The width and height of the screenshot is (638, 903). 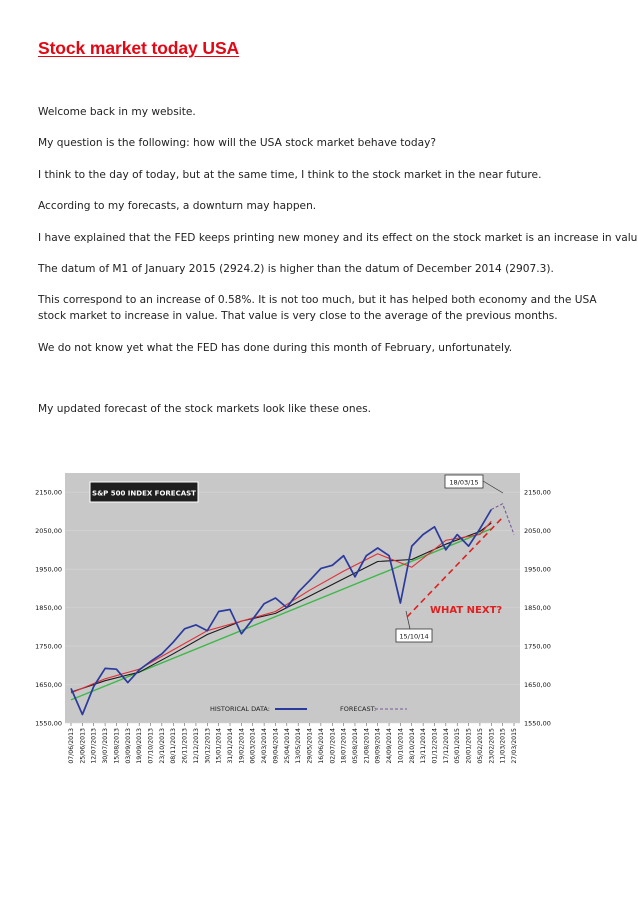 What do you see at coordinates (344, 746) in the screenshot?
I see `x-tick-label: 18/07/2014` at bounding box center [344, 746].